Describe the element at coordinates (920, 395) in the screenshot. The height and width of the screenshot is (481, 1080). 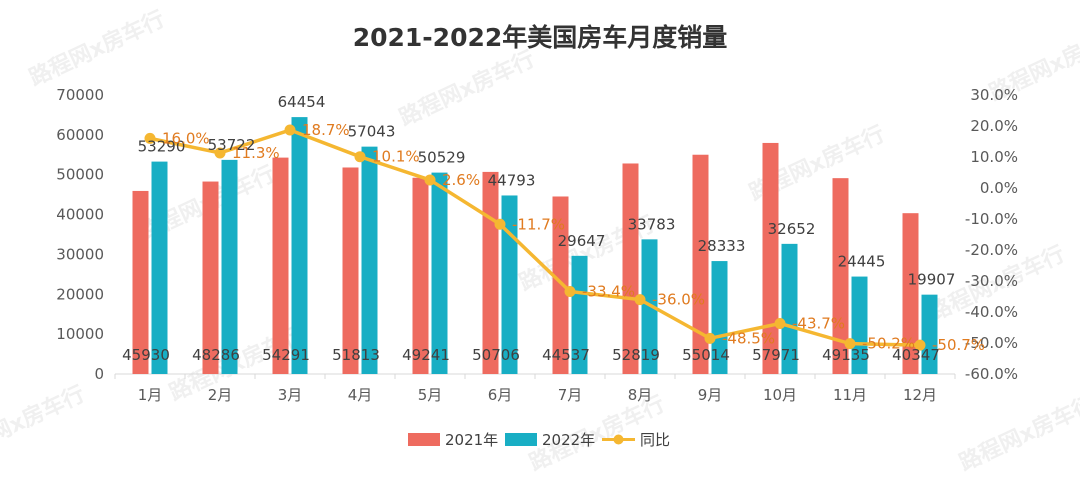
I see `x-tick-label: 12月` at that location.